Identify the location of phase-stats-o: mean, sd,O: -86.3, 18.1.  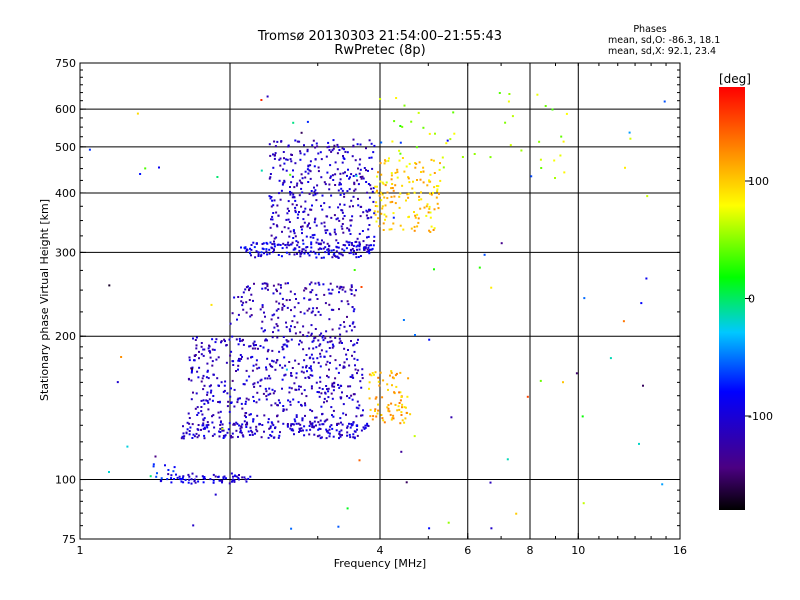
(664, 40).